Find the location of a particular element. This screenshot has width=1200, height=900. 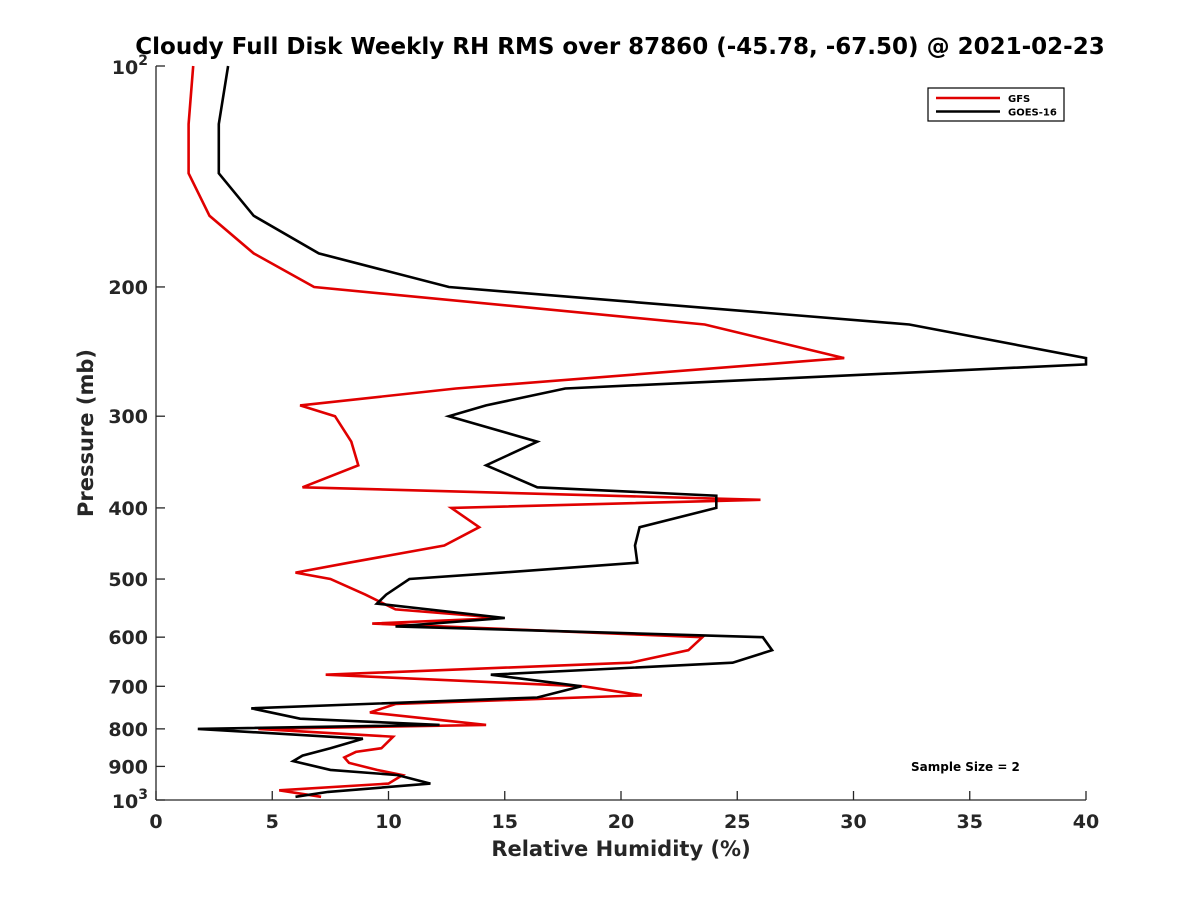

y-tick-label: 400 is located at coordinates (128, 509).